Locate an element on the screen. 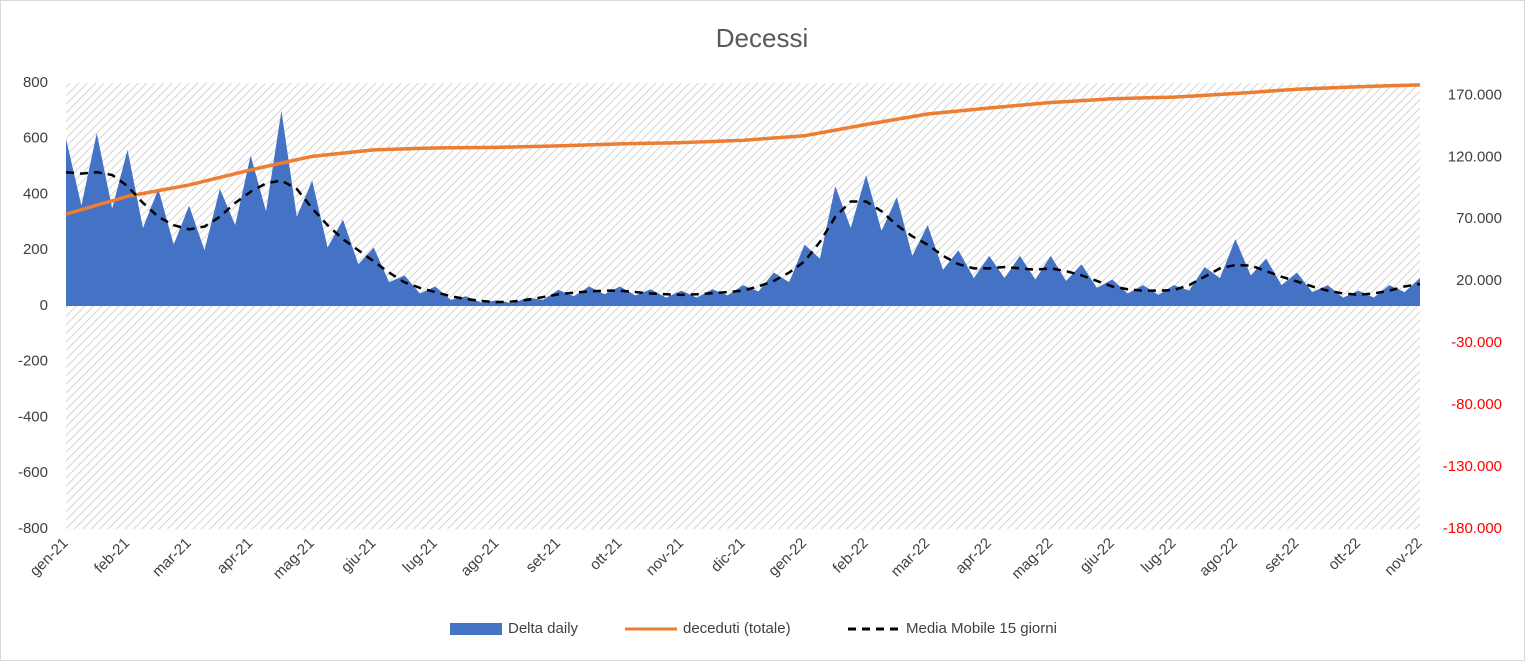 The image size is (1525, 666). y-tick-label: -600 is located at coordinates (33, 472).